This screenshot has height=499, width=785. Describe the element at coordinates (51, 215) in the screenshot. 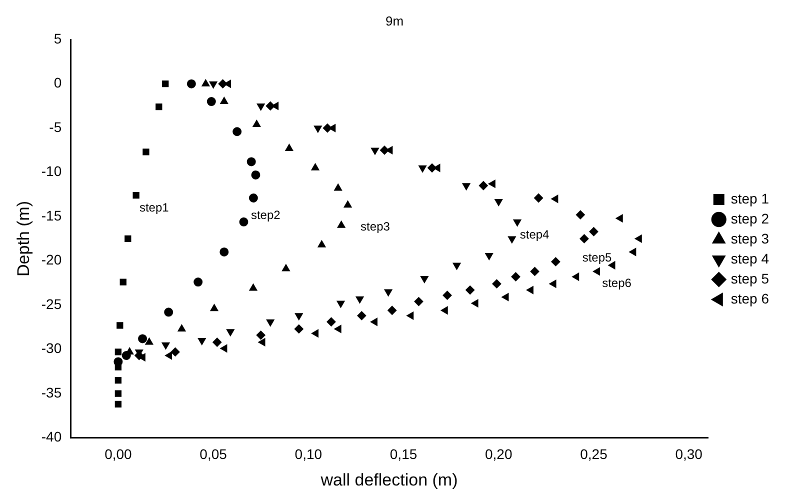

I see `y-tick-label: -15` at that location.